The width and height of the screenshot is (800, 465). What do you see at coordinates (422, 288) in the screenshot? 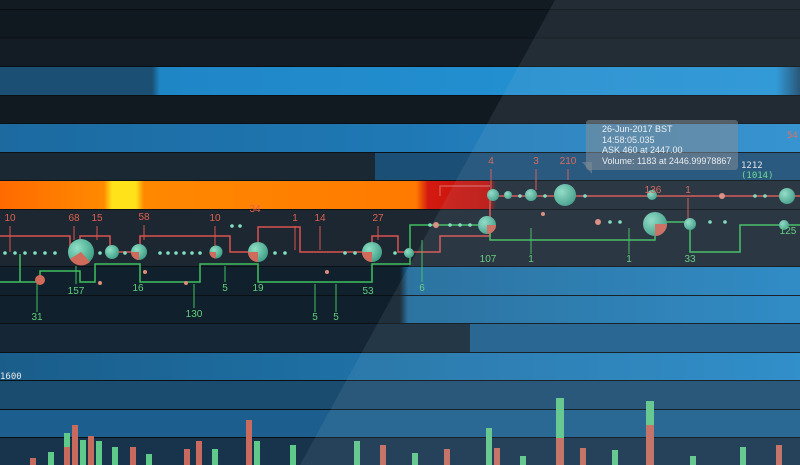
I see `bid-label: 6` at bounding box center [422, 288].